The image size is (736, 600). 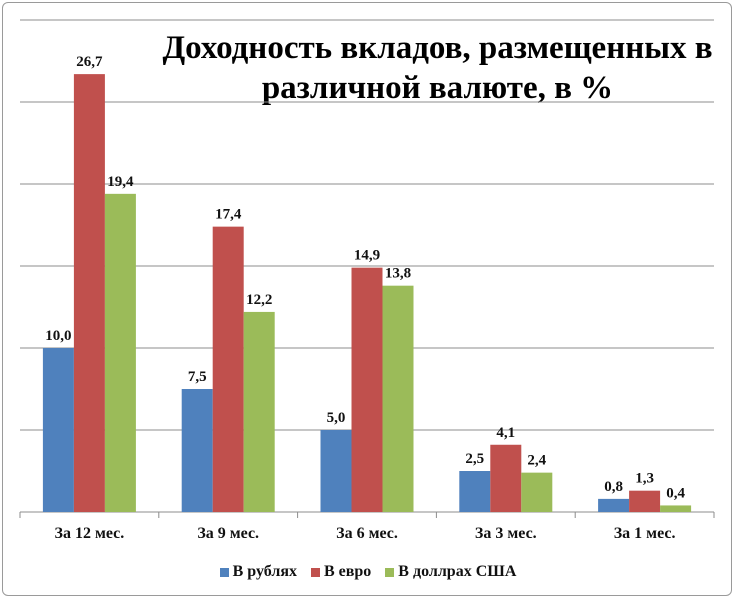 What do you see at coordinates (536, 461) in the screenshot?
I see `data-label-3-2: 2,4` at bounding box center [536, 461].